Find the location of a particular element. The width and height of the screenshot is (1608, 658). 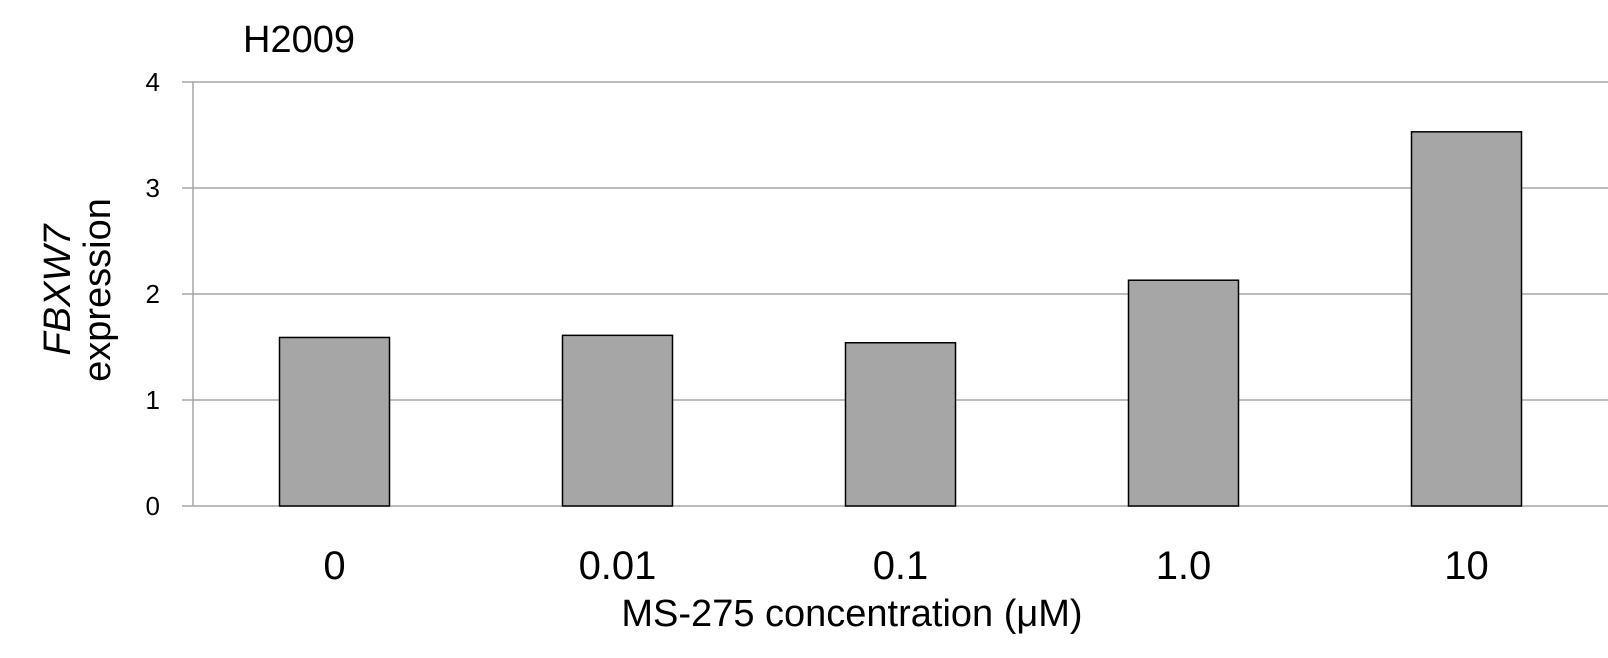

x-axis-label: MS-275 concentration (μM) is located at coordinates (851, 614).